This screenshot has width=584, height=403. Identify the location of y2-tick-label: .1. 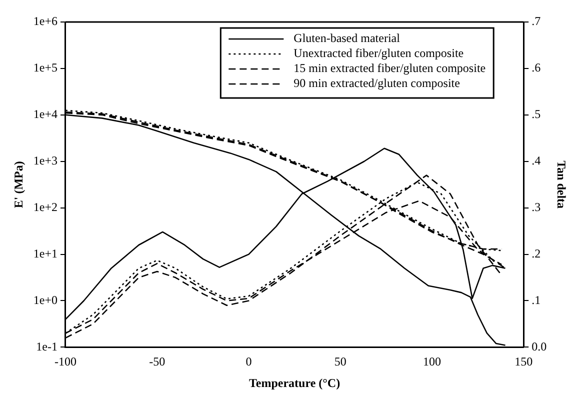
(536, 299).